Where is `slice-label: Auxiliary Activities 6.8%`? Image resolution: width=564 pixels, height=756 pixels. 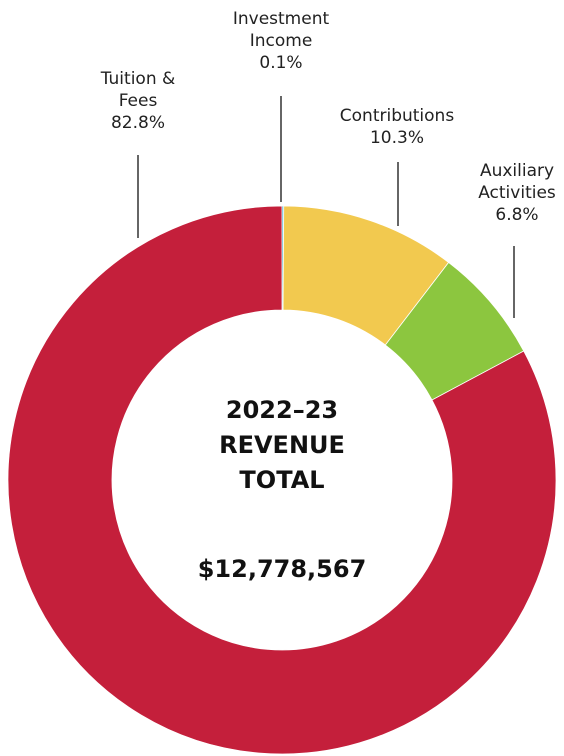 slice-label: Auxiliary Activities 6.8% is located at coordinates (517, 193).